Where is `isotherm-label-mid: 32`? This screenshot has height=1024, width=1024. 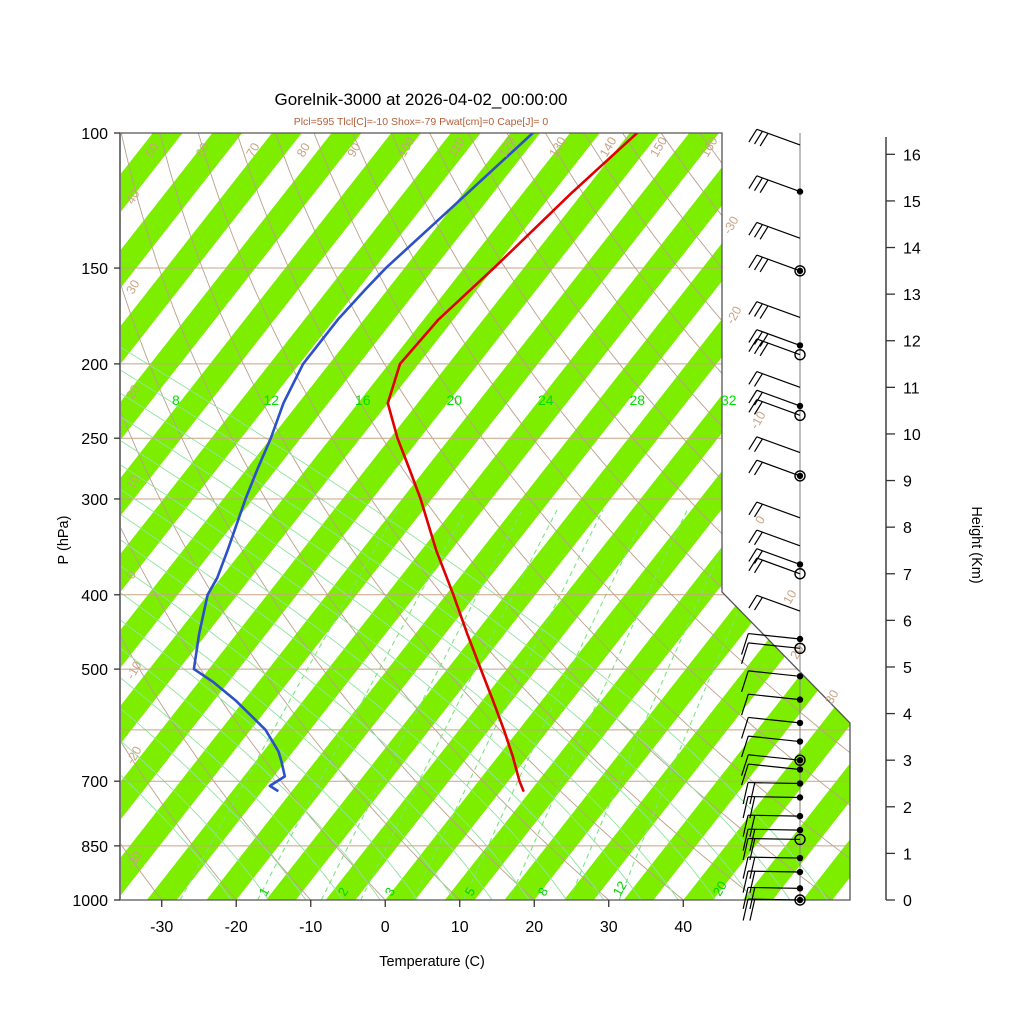
isotherm-label-mid: 32 is located at coordinates (729, 400).